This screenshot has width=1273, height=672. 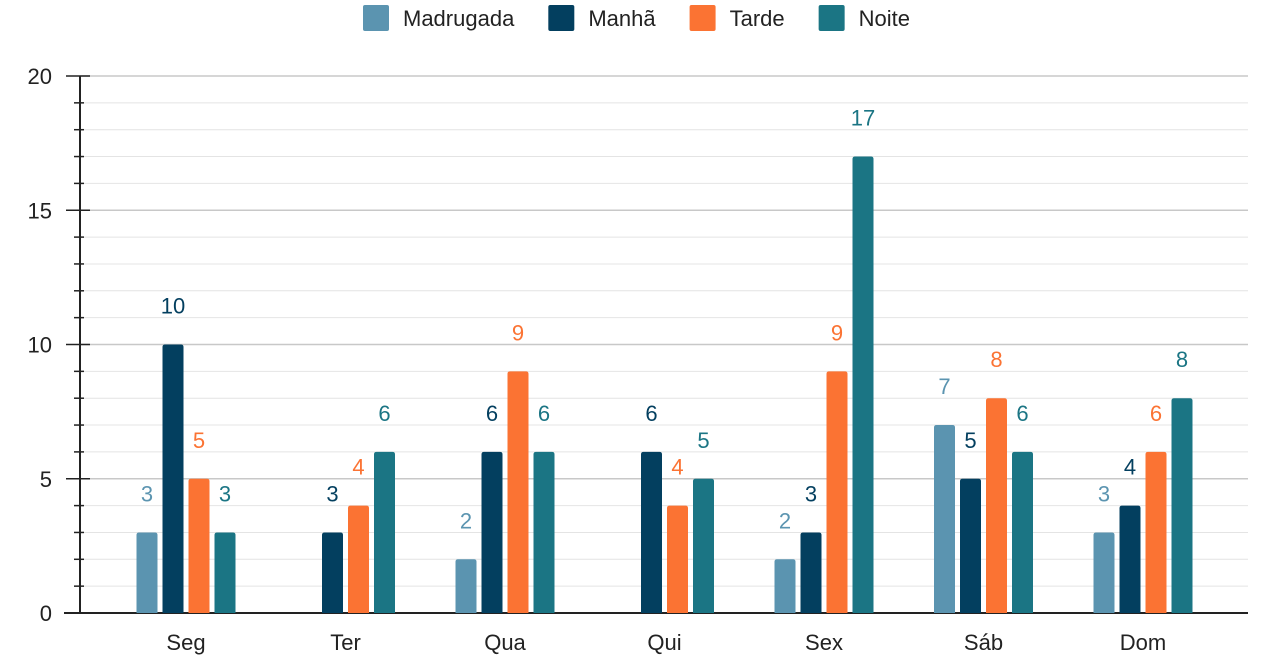 I want to click on legend-label: Tarde, so click(x=757, y=18).